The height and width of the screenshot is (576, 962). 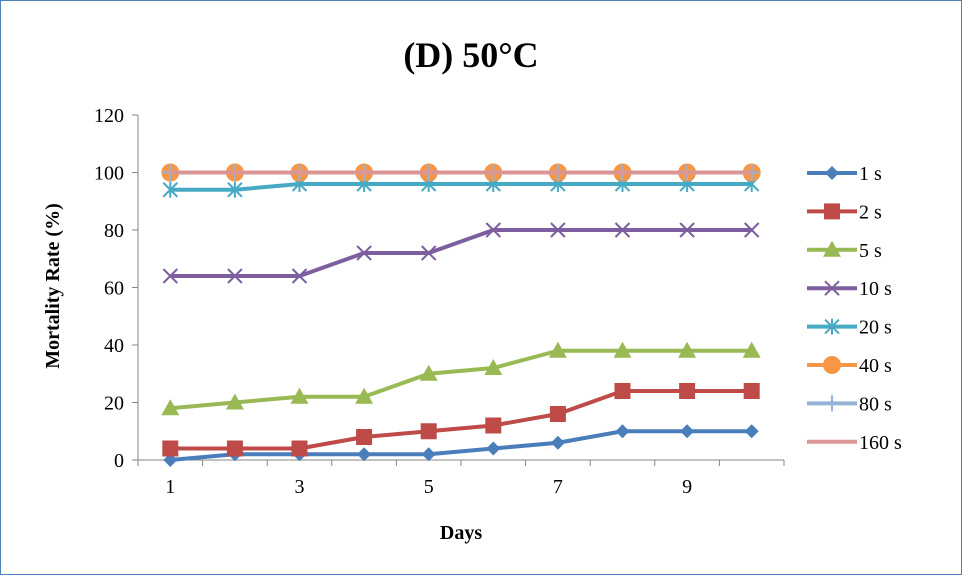 What do you see at coordinates (870, 174) in the screenshot?
I see `legend-label: 1 s` at bounding box center [870, 174].